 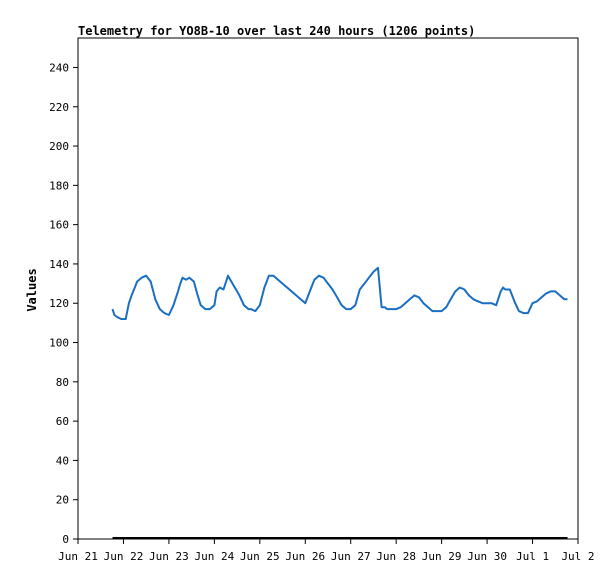 I want to click on y-tick-label: 180, so click(x=59, y=185).